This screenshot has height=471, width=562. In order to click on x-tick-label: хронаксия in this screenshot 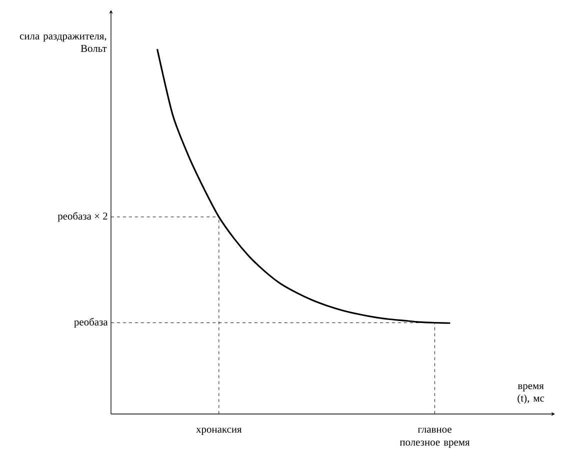, I will do `click(219, 431)`.